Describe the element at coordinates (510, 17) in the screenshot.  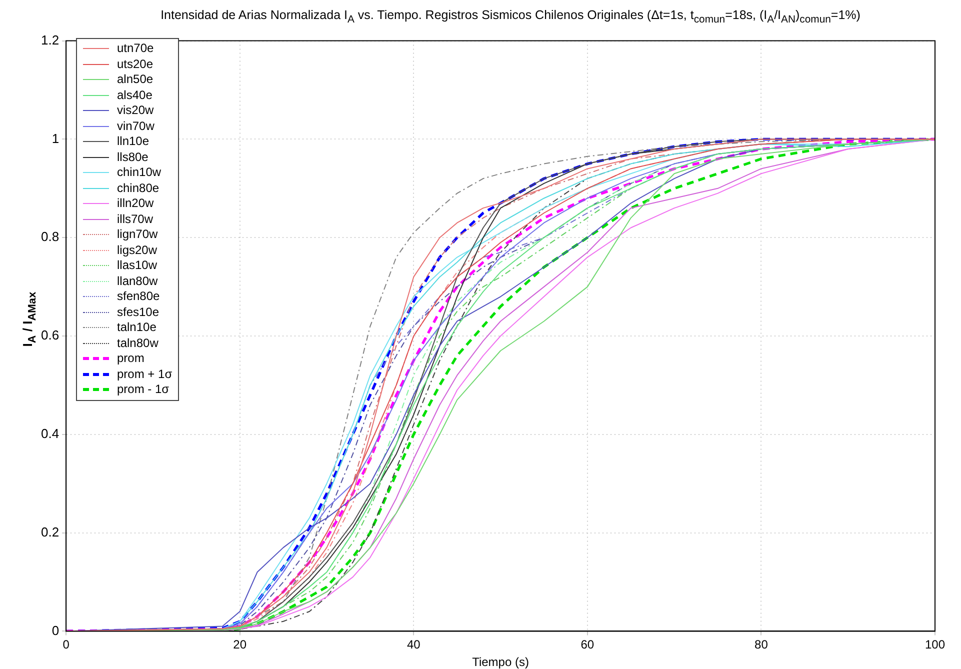
I see `chart-title: Intensidad de Arias Normalizada I$_{A}$ vs. Tiempo. Registros Sismicos Chilenos Originales (Δt=1s, t$_{comun}$=18s, (I$_{A}$/I$_{AN}$)$_{comun}$=1%)` at that location.